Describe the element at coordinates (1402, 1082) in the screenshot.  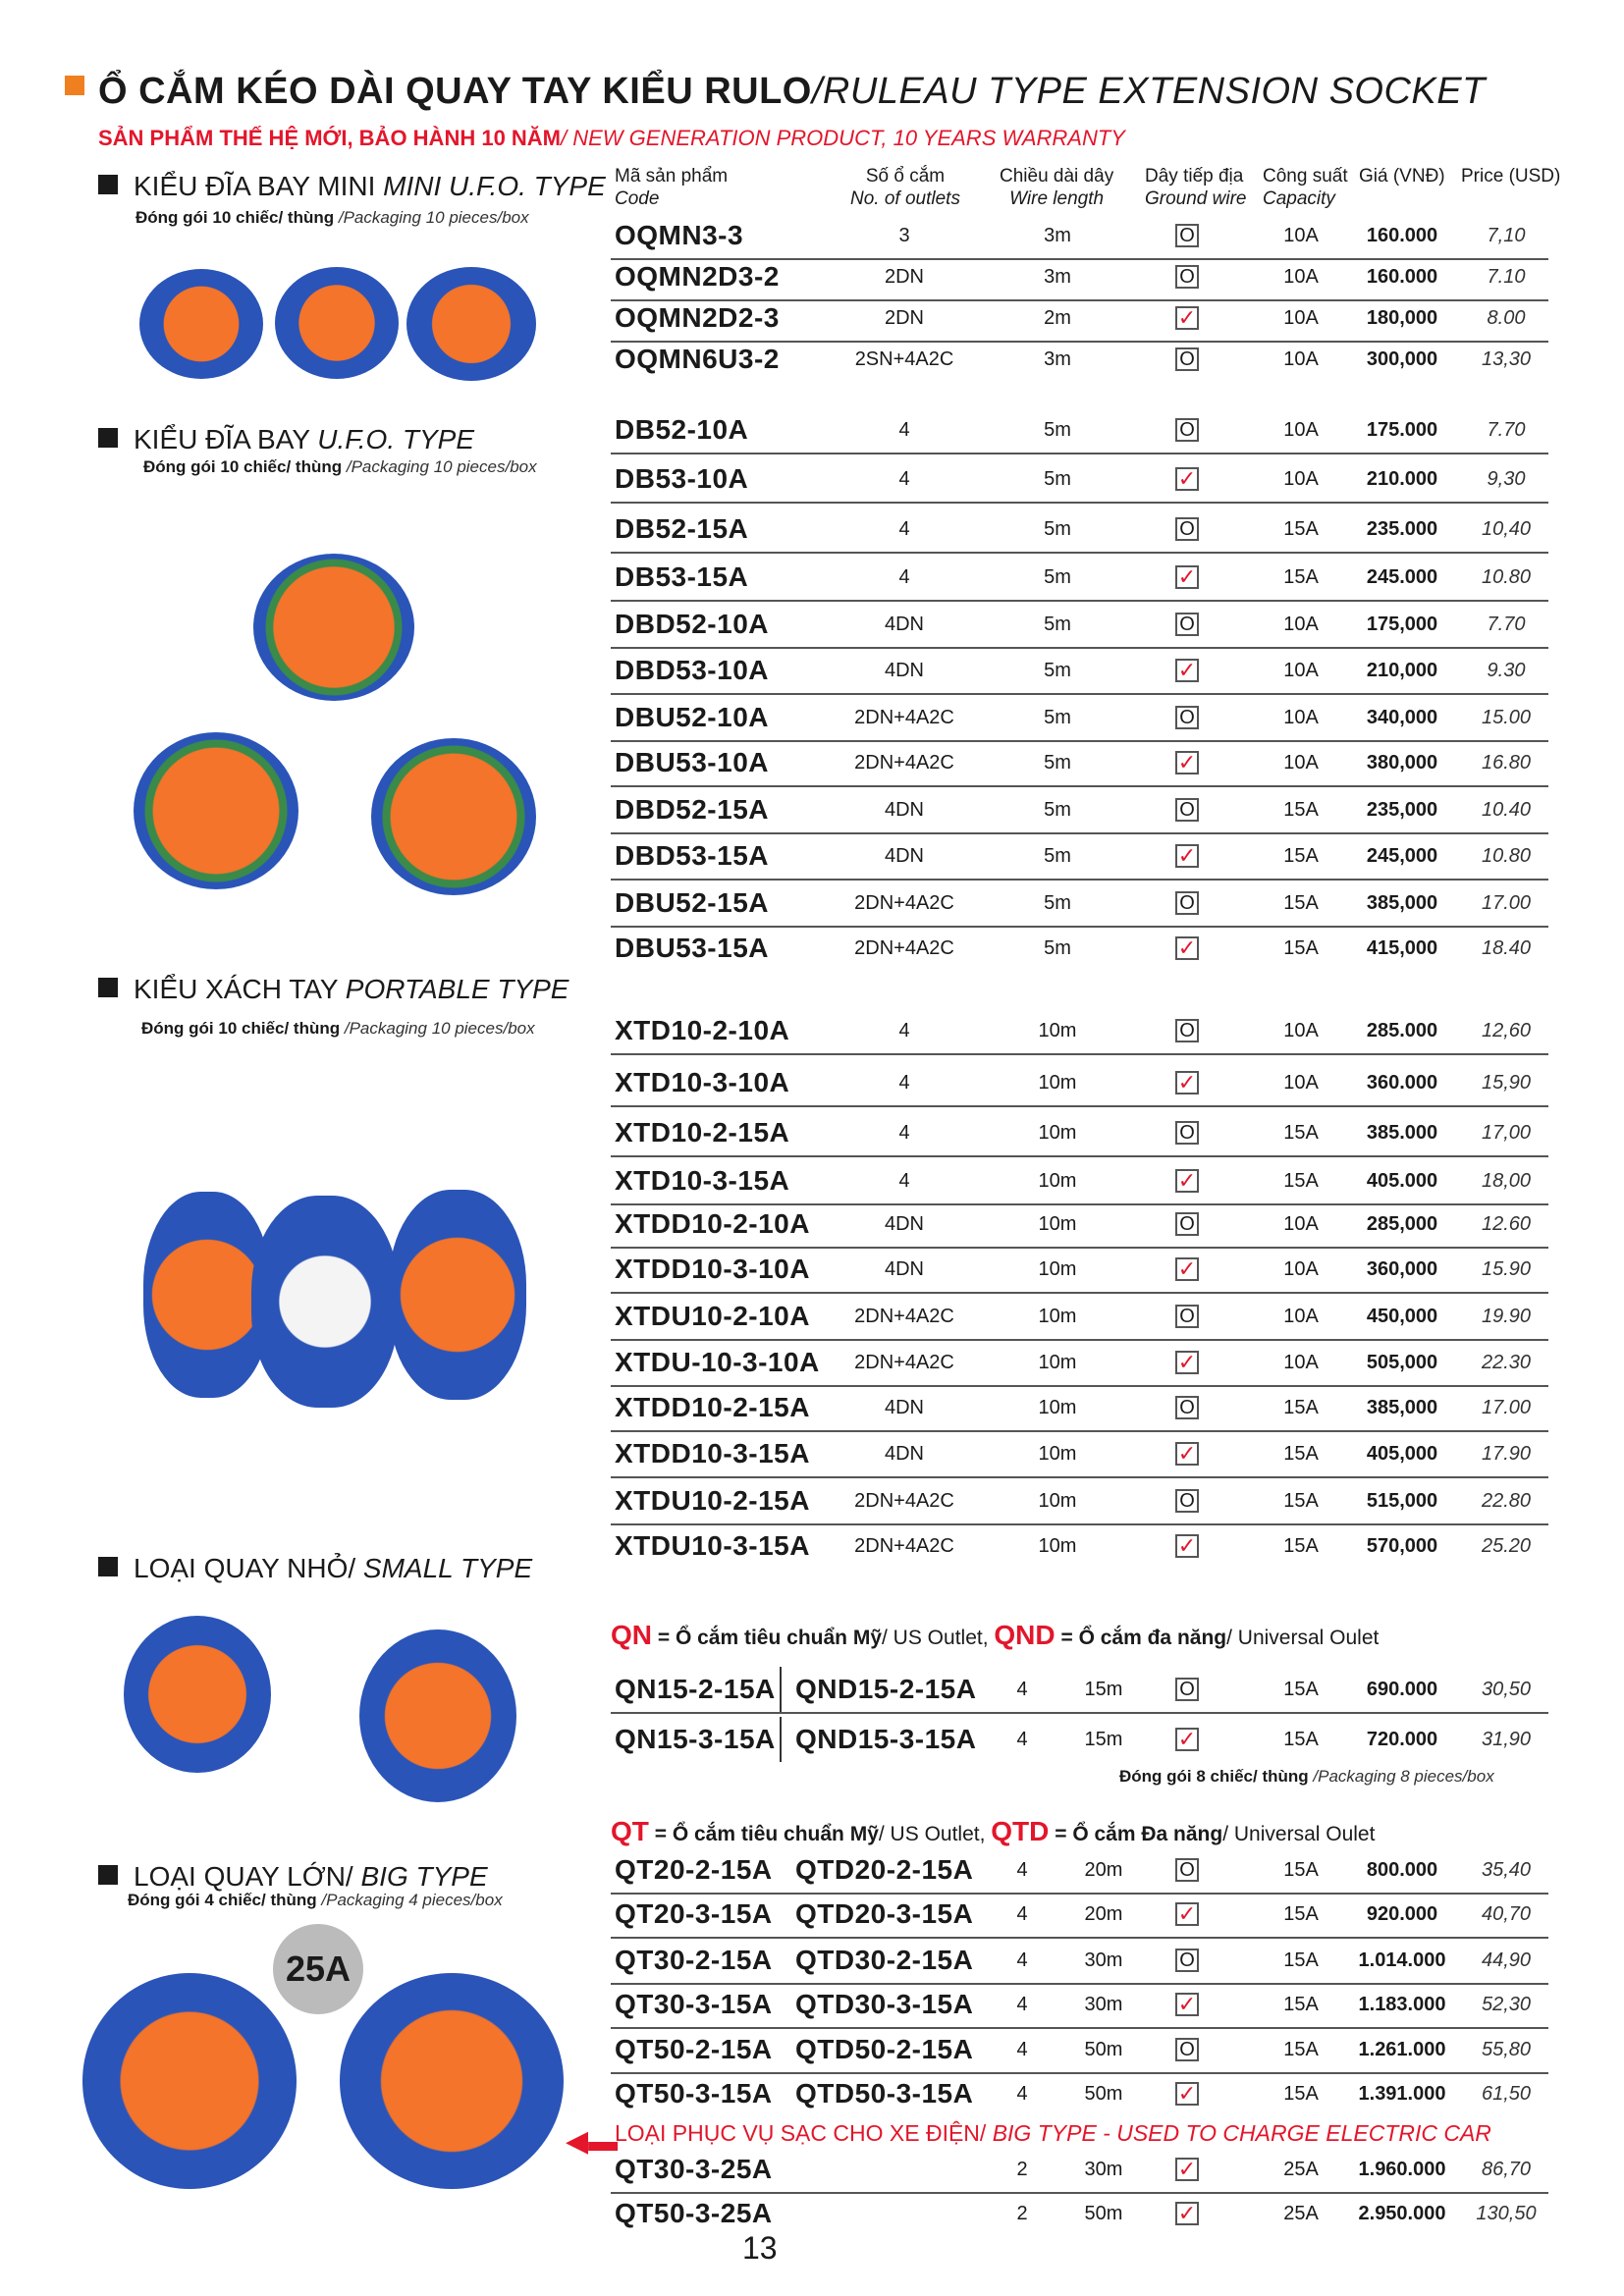
I see `price-vnd: 360.000` at that location.